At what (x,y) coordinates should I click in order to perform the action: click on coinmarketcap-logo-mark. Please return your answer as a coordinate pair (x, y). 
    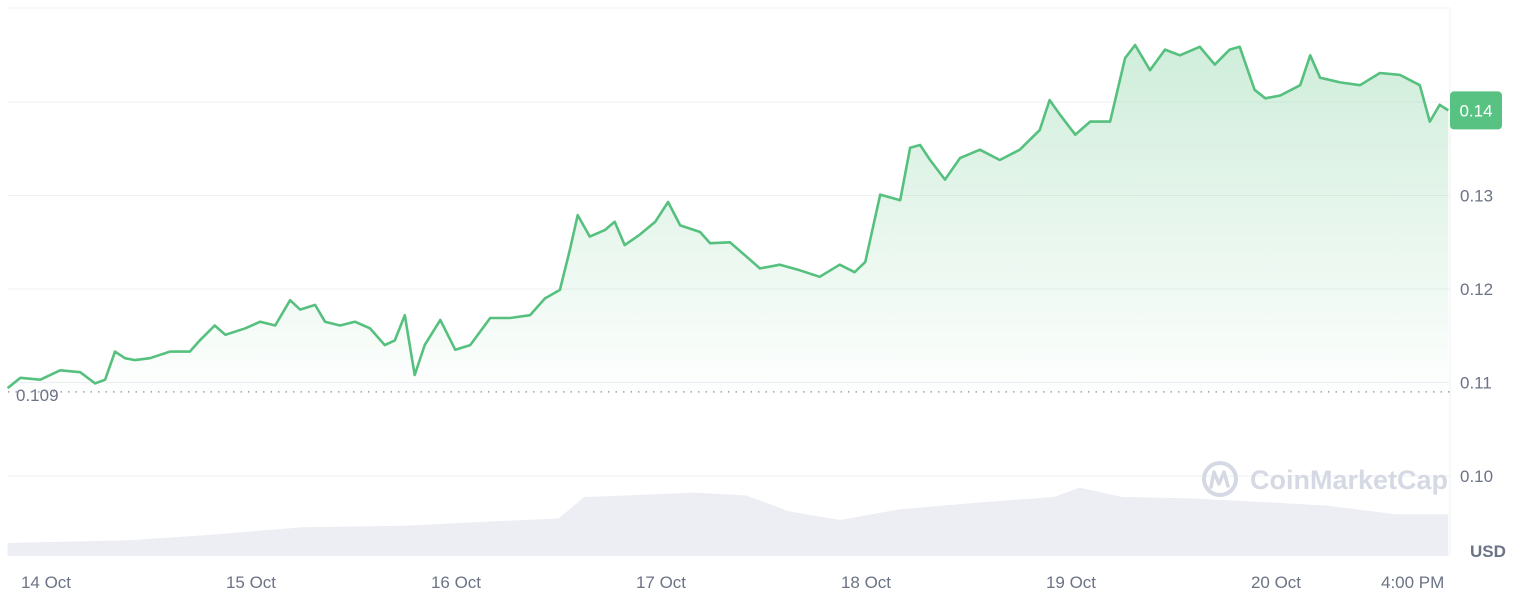
    Looking at the image, I should click on (1219, 479).